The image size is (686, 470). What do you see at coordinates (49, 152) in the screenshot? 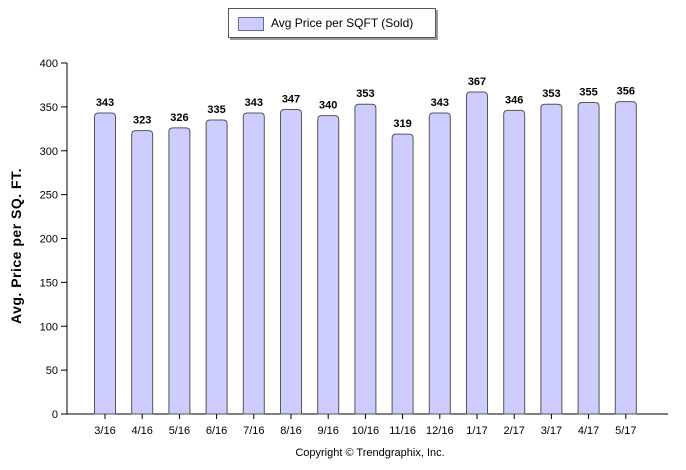
I see `y-tick-label: 300` at bounding box center [49, 152].